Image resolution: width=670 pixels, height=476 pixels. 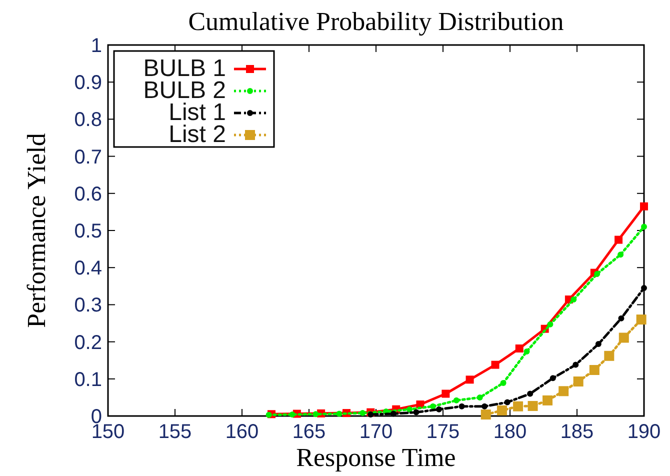 I want to click on y-tick-label: 1, so click(x=96, y=46).